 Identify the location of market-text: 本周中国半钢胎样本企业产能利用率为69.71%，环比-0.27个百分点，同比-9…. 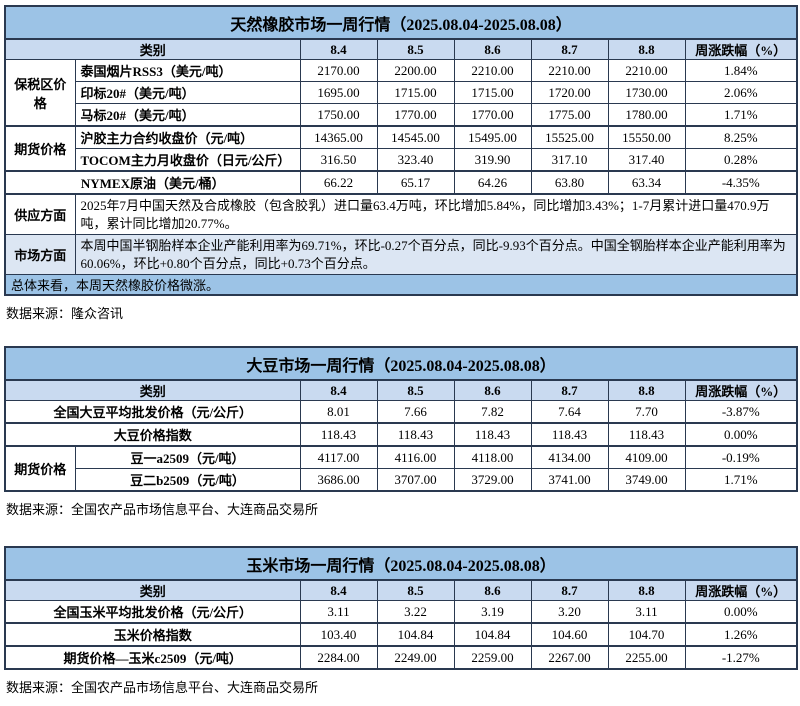
(436, 255).